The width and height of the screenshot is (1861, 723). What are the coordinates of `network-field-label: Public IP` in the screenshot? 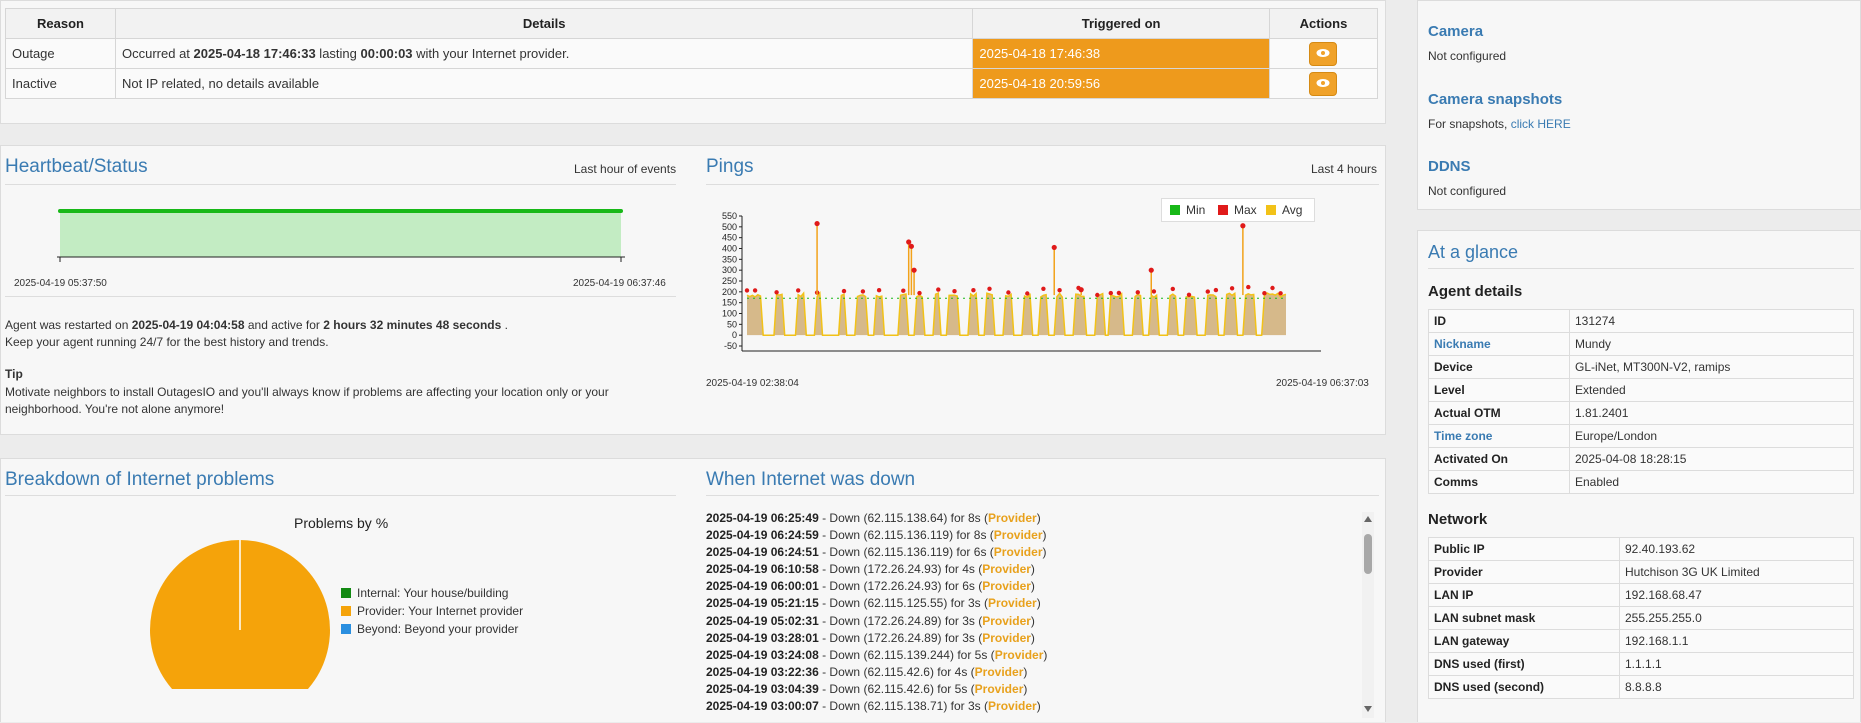 It's located at (1524, 549).